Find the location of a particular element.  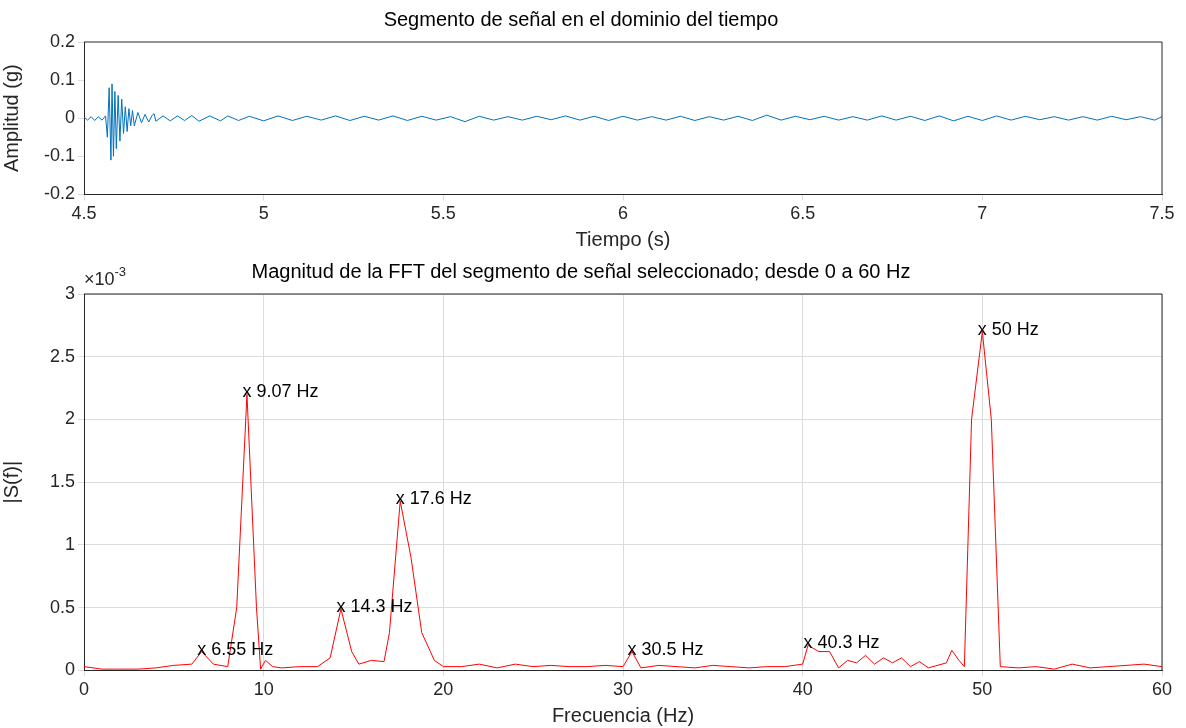

y-tick-label: -0.2 is located at coordinates (59, 193).